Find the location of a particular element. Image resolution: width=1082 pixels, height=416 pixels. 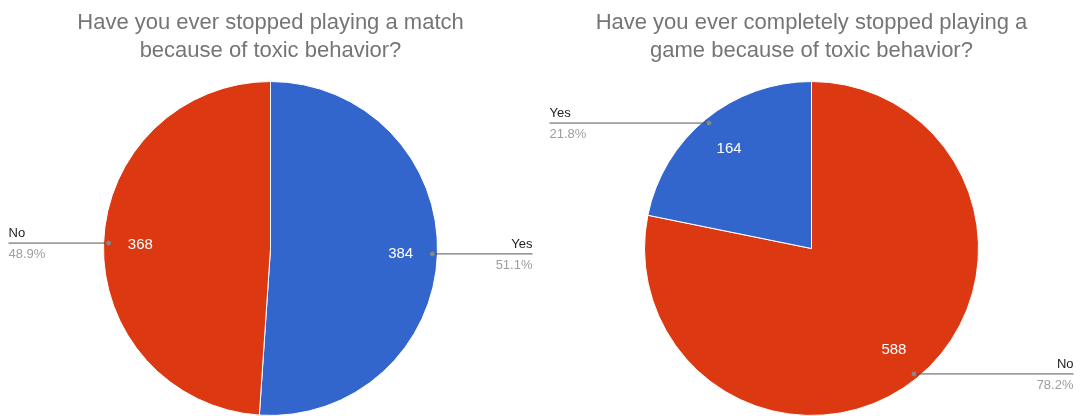

data-label: 164 is located at coordinates (729, 147).